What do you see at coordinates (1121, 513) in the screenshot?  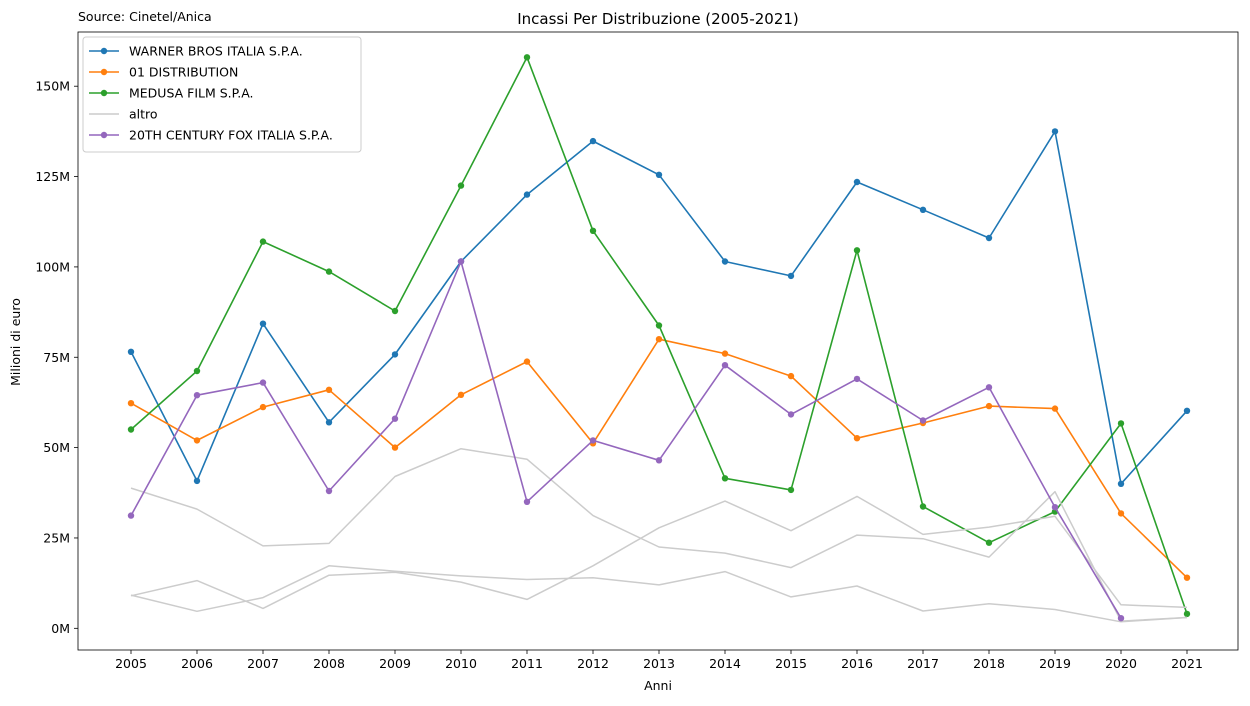 I see `data-point-01-distribution-2020` at bounding box center [1121, 513].